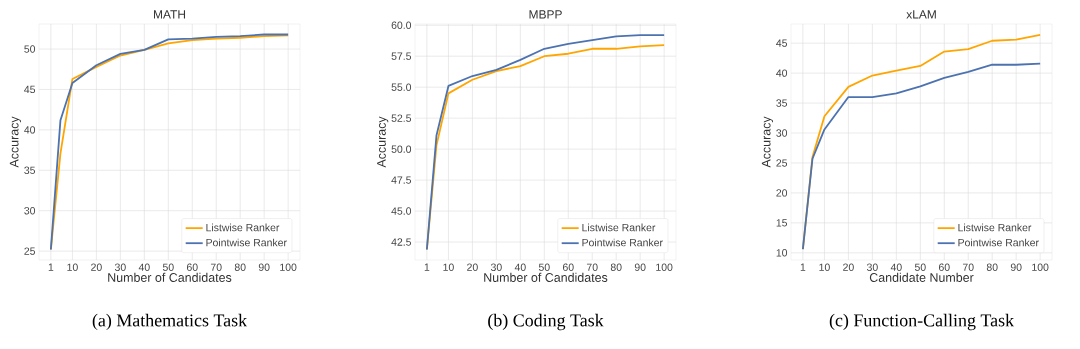 This screenshot has height=349, width=1080. I want to click on chart-title: xLAM, so click(921, 14).